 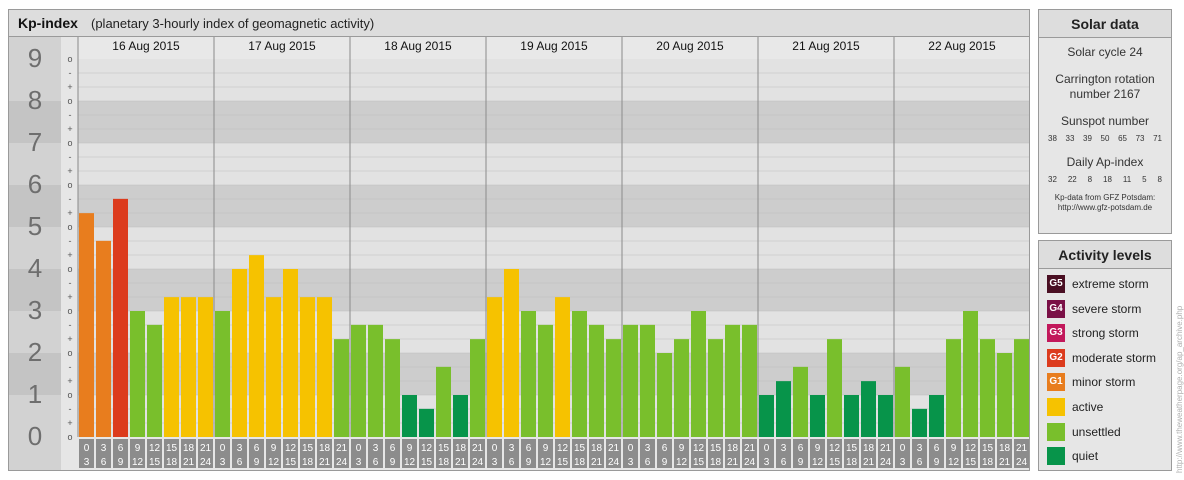 I want to click on hour-start-label: 0, so click(x=359, y=448).